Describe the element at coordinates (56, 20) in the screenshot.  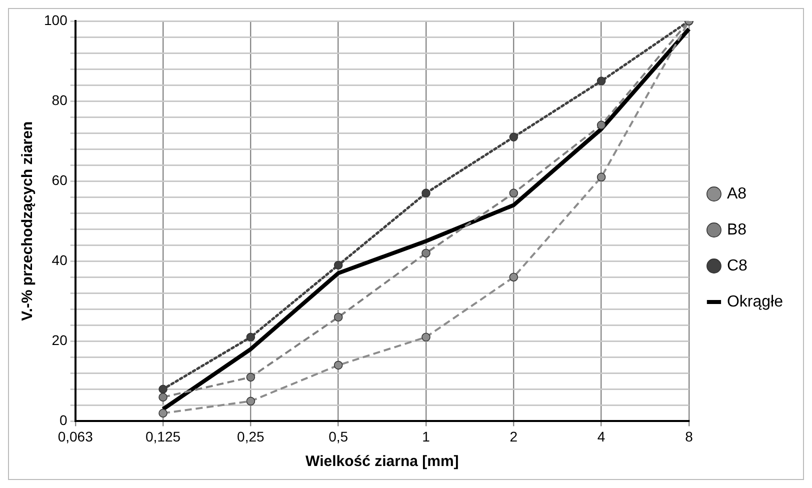
I see `y-tick-label: 100` at that location.